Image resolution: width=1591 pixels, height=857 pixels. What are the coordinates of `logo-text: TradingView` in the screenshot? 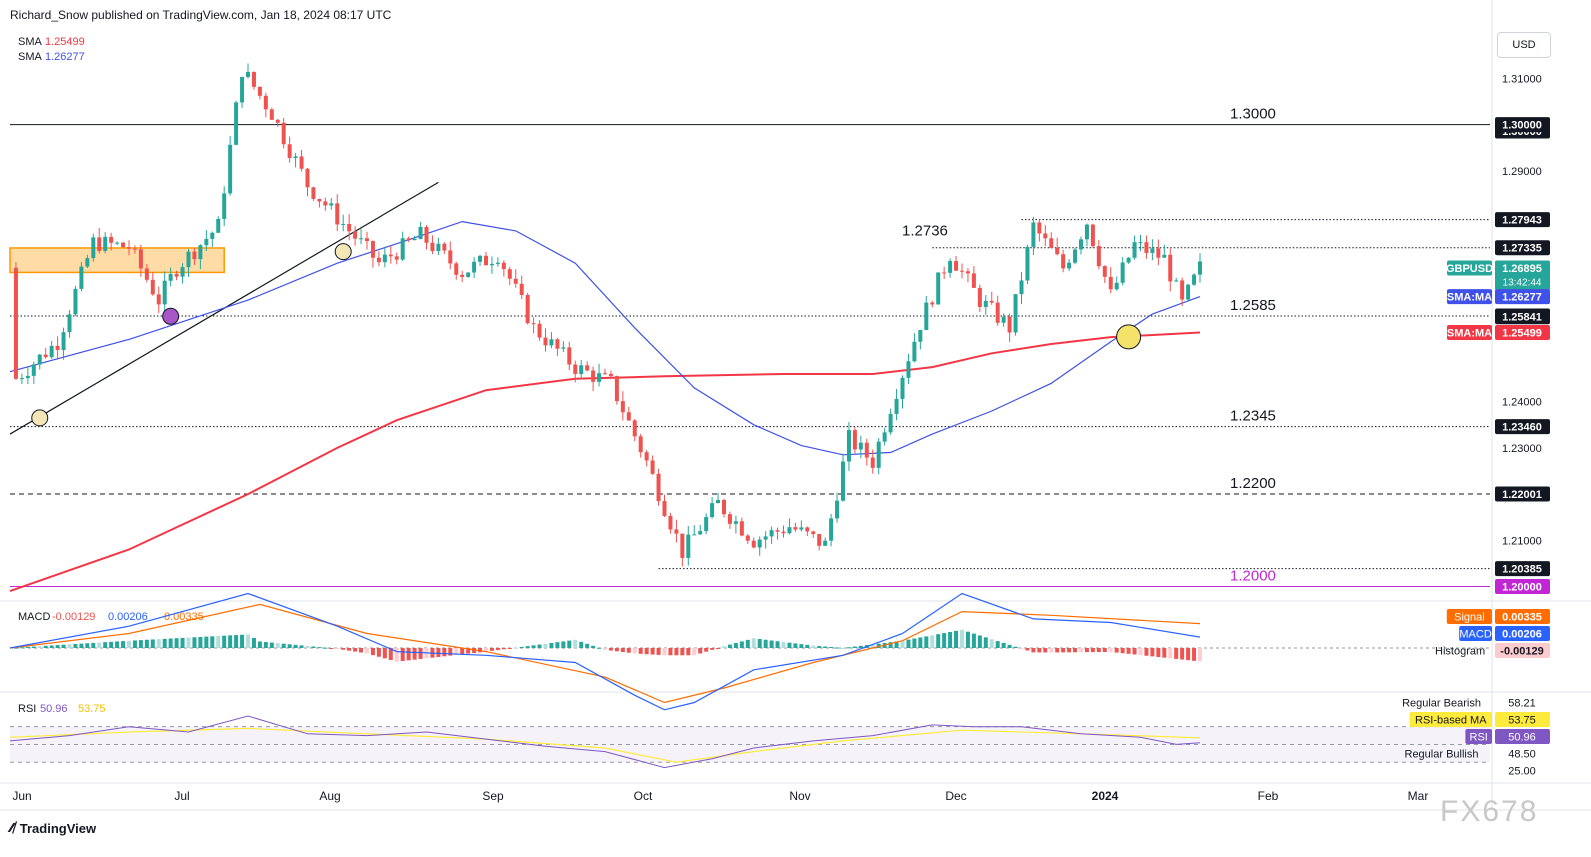 It's located at (58, 828).